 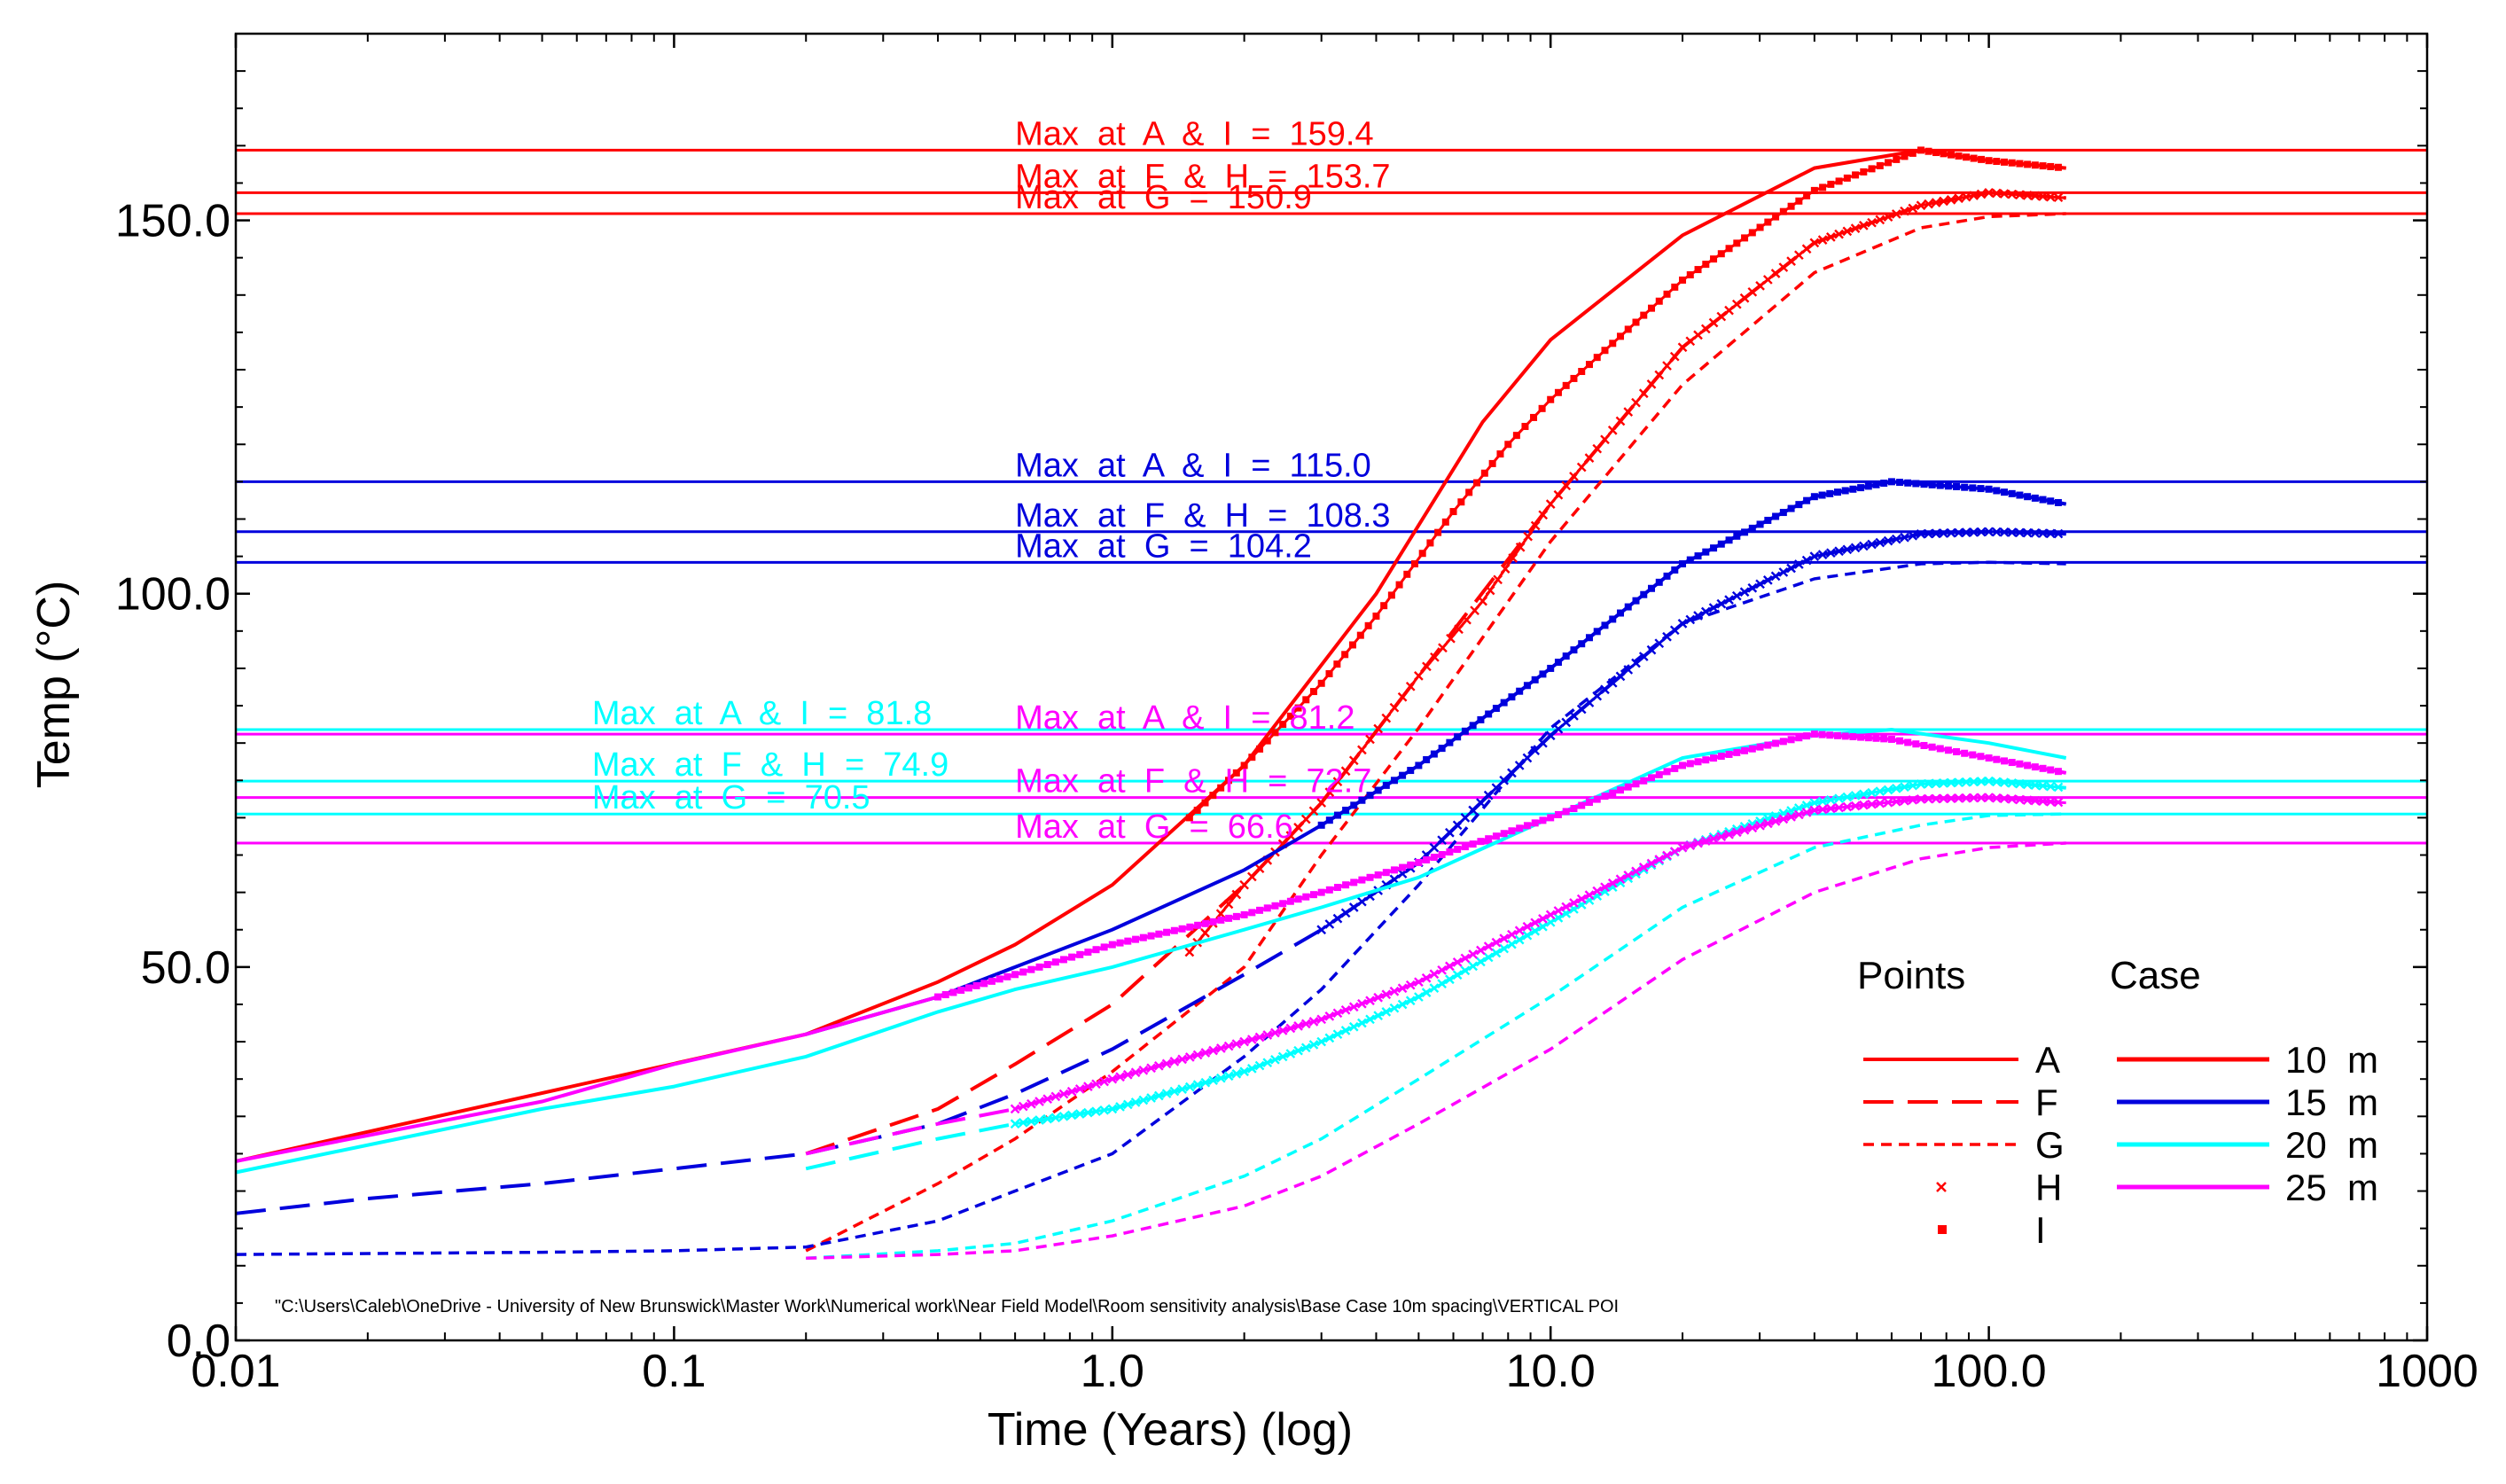 What do you see at coordinates (2331, 1102) in the screenshot?
I see `legend-case-label: 15 m` at bounding box center [2331, 1102].